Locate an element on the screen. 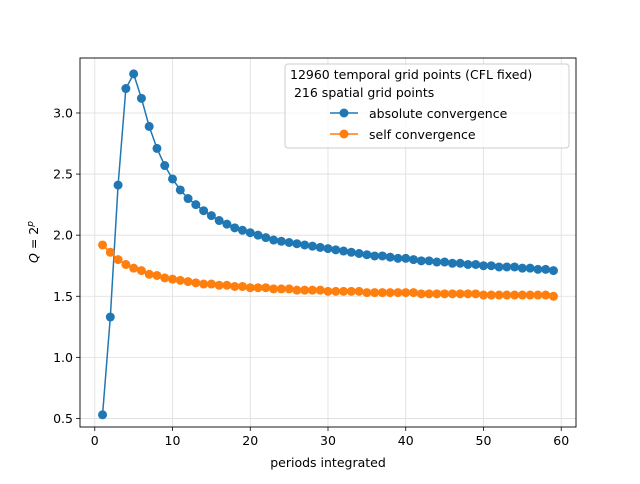  legend-title-line-2: 216 spatial grid points is located at coordinates (362, 92).